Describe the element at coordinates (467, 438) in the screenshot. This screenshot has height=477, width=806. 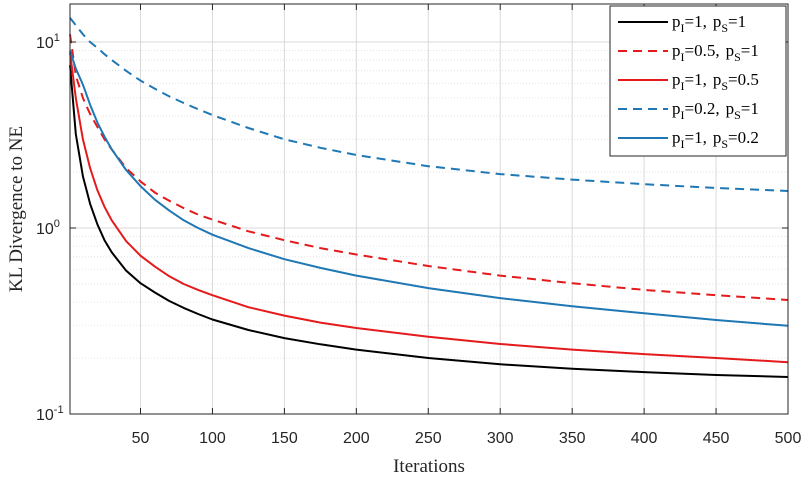
I see `x-tick-labels: 50 100 150 200 250 300 350 400 450 500` at that location.